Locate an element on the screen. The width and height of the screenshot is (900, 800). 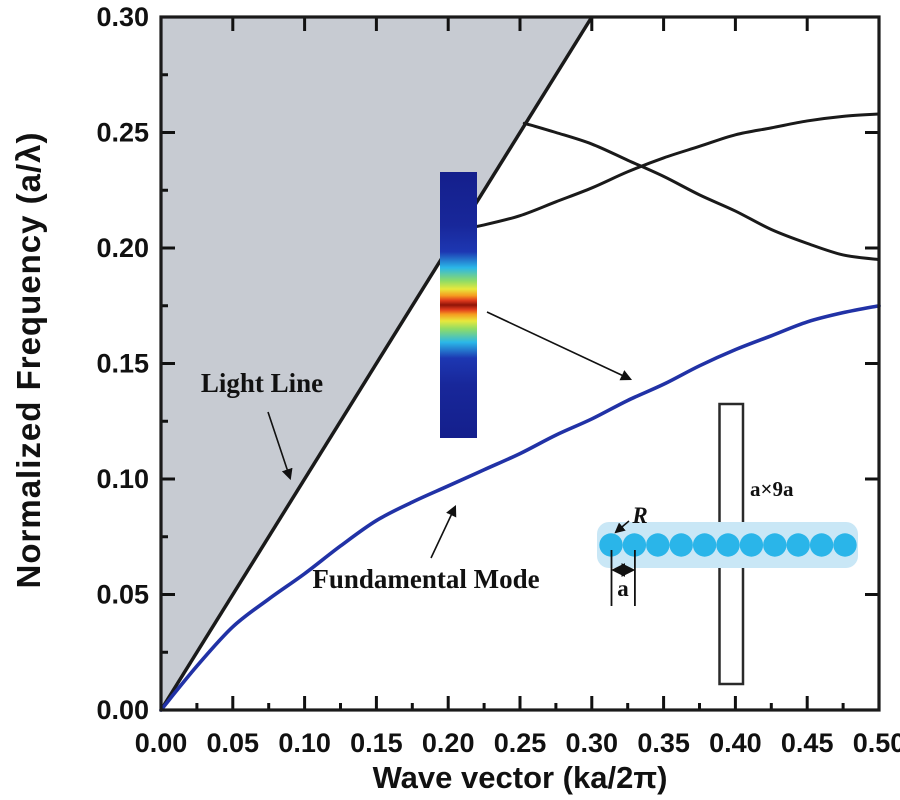
x-tick-label: 0.15 is located at coordinates (376, 743).